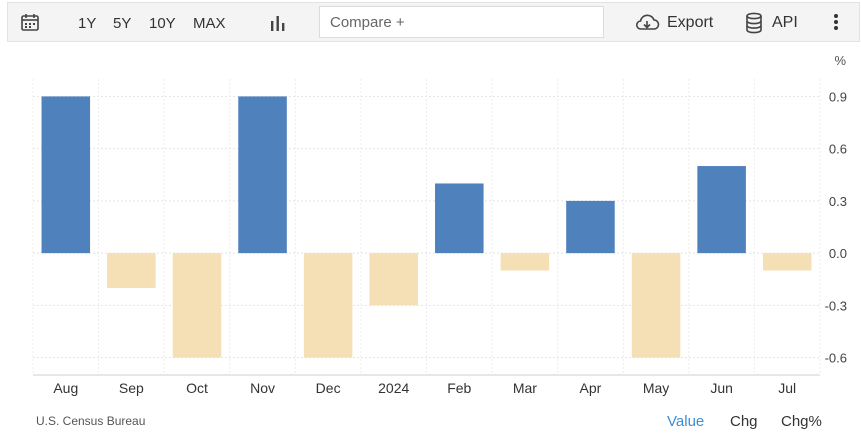 The width and height of the screenshot is (861, 443). What do you see at coordinates (66, 175) in the screenshot?
I see `bar-aug` at bounding box center [66, 175].